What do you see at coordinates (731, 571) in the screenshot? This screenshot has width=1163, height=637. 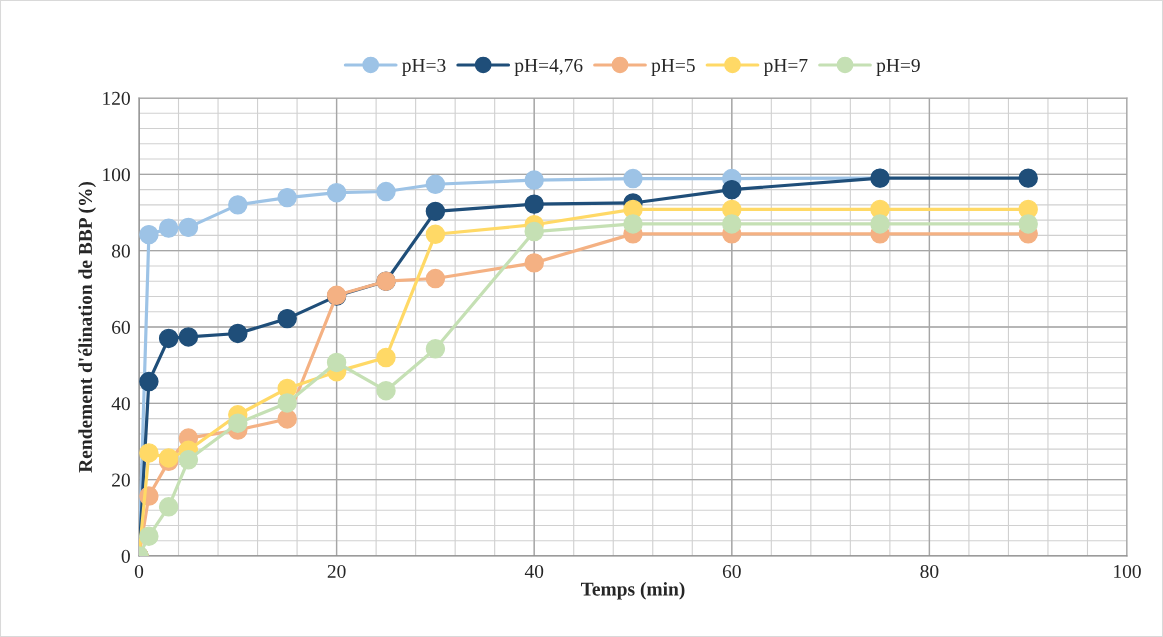 I see `x-tick-label: 60` at bounding box center [731, 571].